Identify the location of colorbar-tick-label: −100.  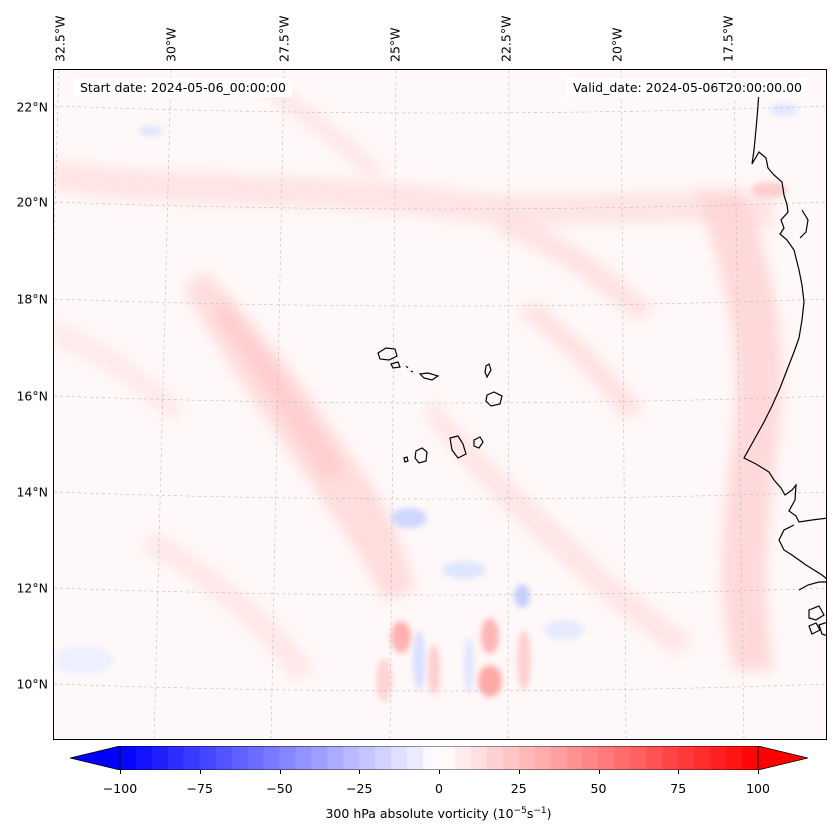
(120, 788).